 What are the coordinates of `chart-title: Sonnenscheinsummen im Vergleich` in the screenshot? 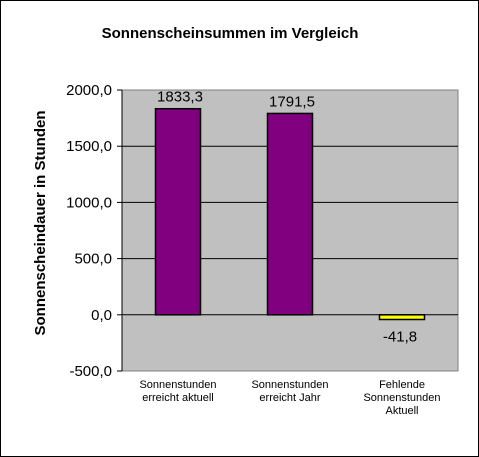 It's located at (230, 33).